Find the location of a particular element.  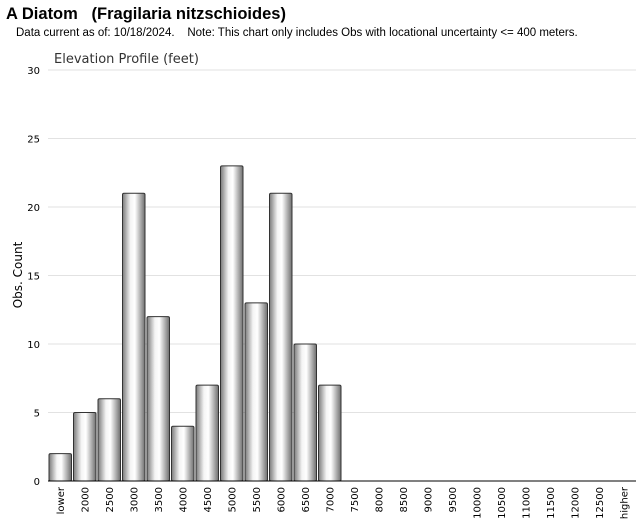

chart-title: Elevation Profile (feet) is located at coordinates (126, 59).